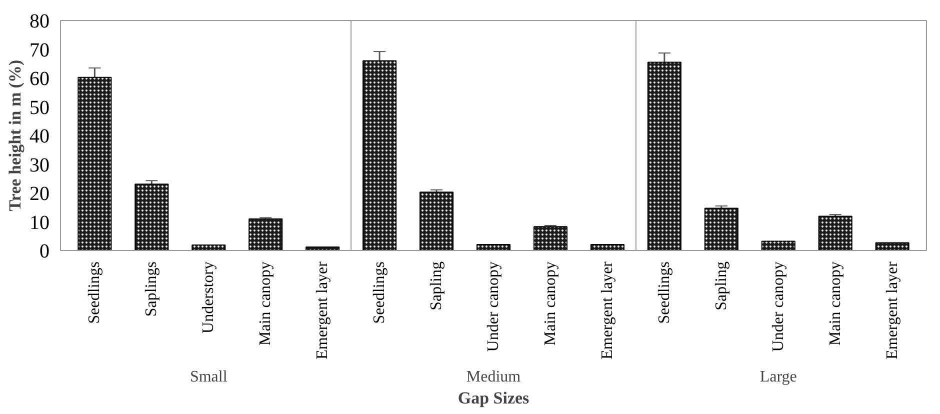  What do you see at coordinates (40, 137) in the screenshot?
I see `y-tick-label: 40` at bounding box center [40, 137].